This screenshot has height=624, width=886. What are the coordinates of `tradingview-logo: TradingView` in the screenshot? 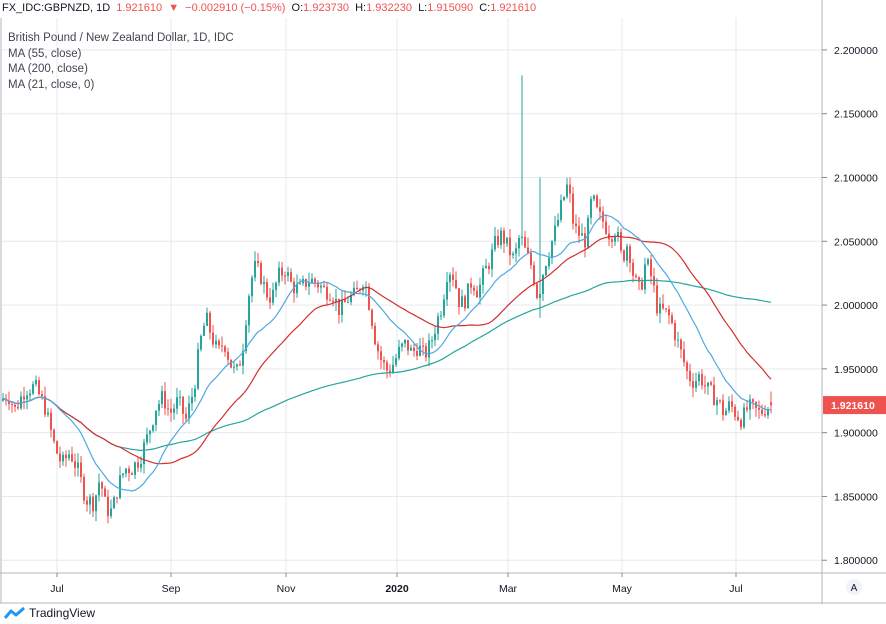 It's located at (49, 613).